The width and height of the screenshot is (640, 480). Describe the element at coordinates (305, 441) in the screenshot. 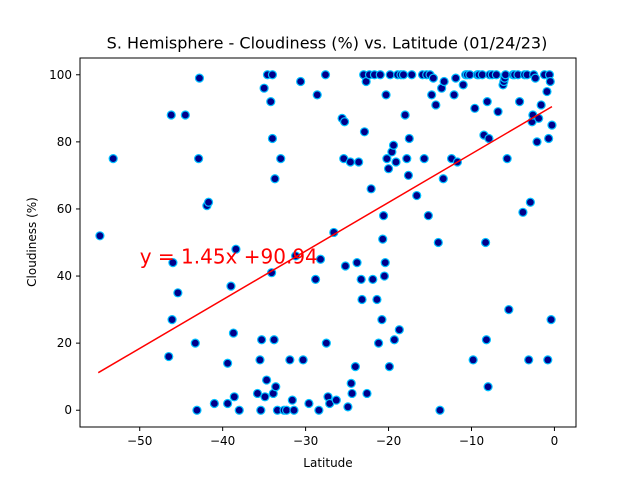

I see `x-tick-label: −30` at that location.